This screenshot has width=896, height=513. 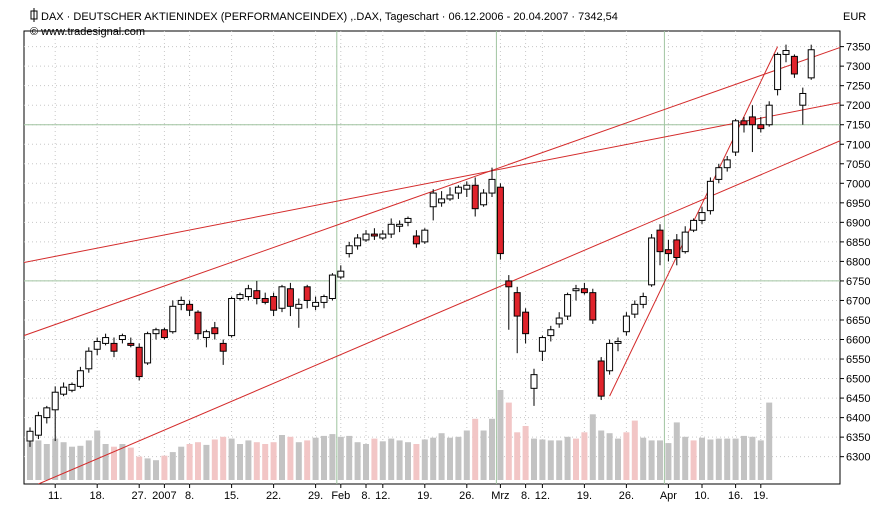 What do you see at coordinates (735, 496) in the screenshot?
I see `x-tick-label: 16.` at bounding box center [735, 496].